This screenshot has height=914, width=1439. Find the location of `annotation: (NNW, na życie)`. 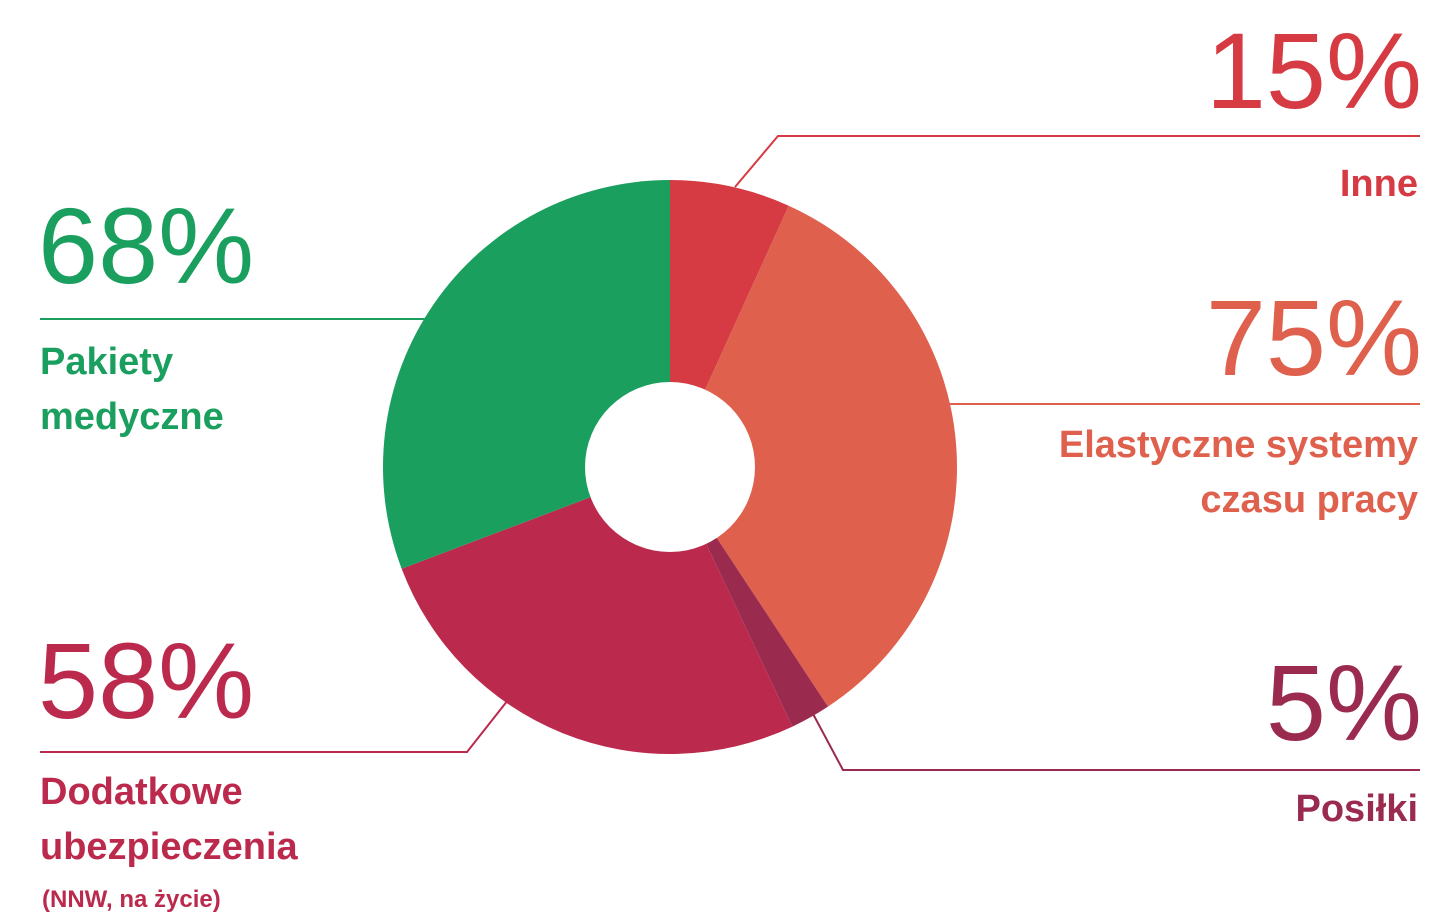

annotation: (NNW, na życie) is located at coordinates (131, 899).